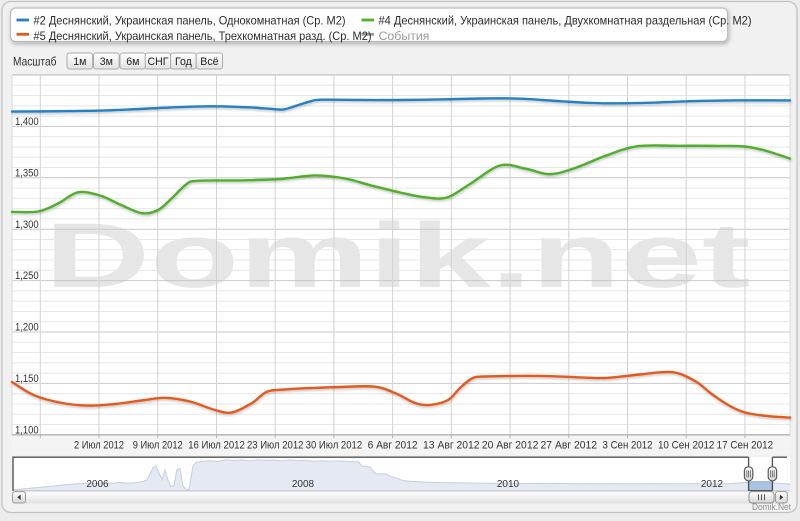 The height and width of the screenshot is (521, 800). What do you see at coordinates (628, 445) in the screenshot?
I see `svg-text: 3 Сен 2012` at bounding box center [628, 445].